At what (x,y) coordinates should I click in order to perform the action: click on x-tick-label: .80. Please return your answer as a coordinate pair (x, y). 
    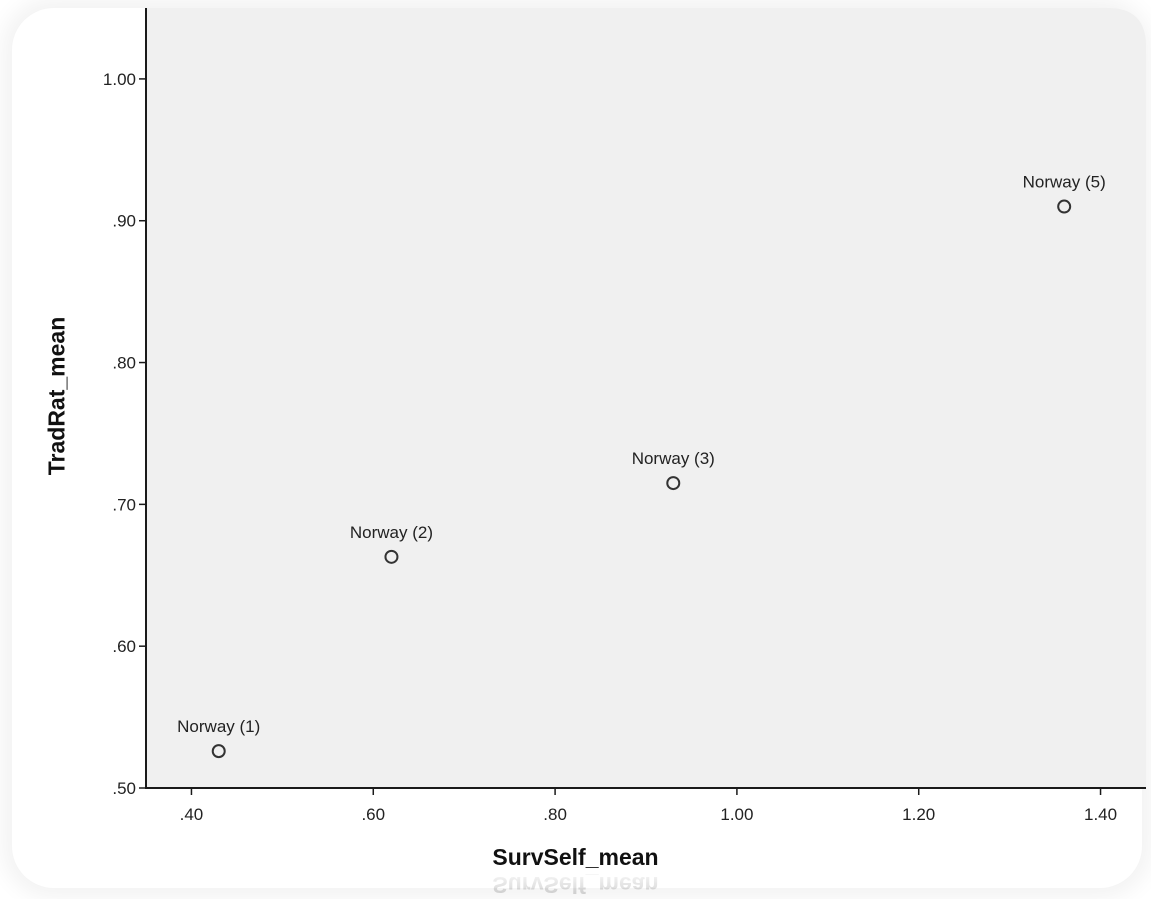
    Looking at the image, I should click on (555, 814).